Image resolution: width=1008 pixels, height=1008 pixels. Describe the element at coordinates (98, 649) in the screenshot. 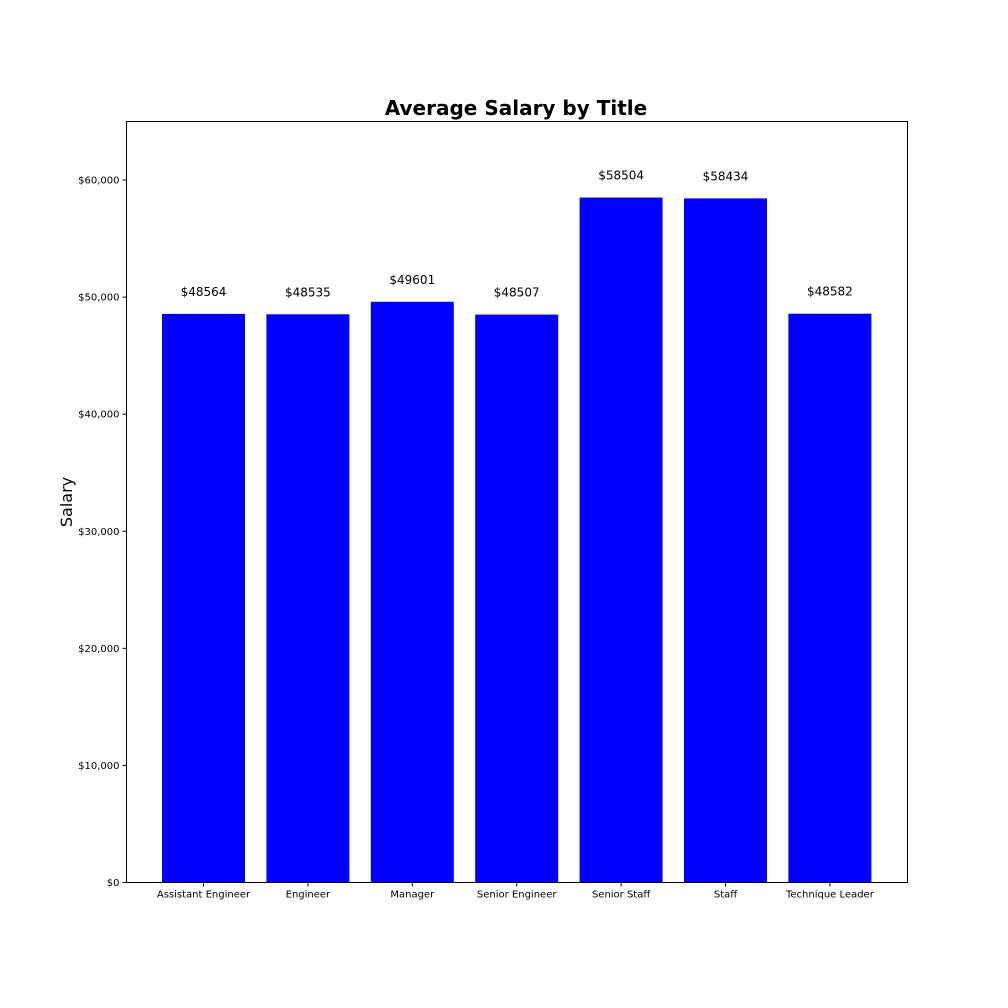

I see `y-tick-label: $20,000` at that location.